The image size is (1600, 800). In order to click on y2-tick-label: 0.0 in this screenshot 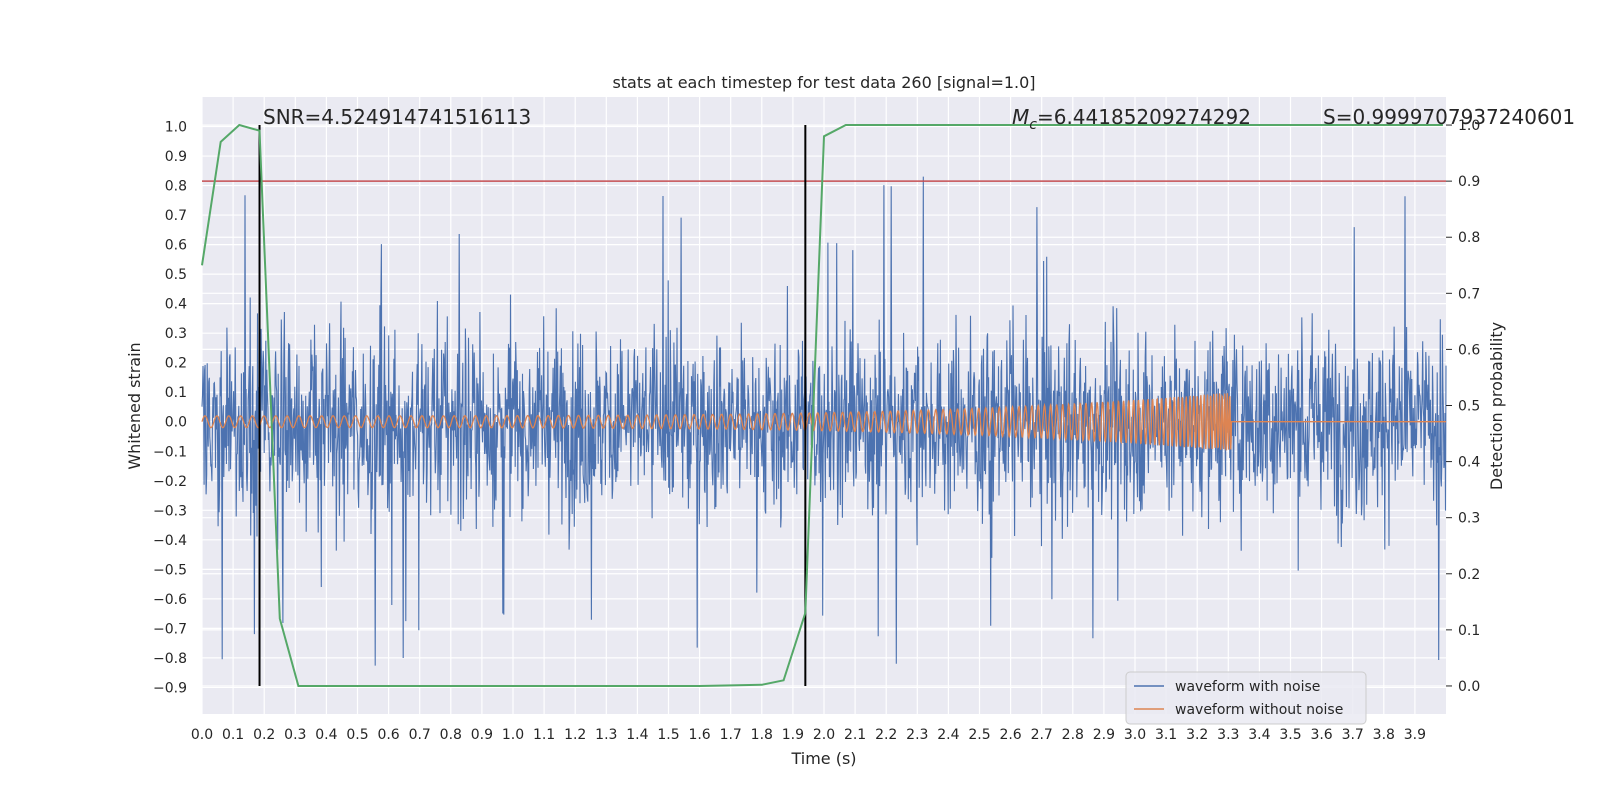, I will do `click(1469, 687)`.